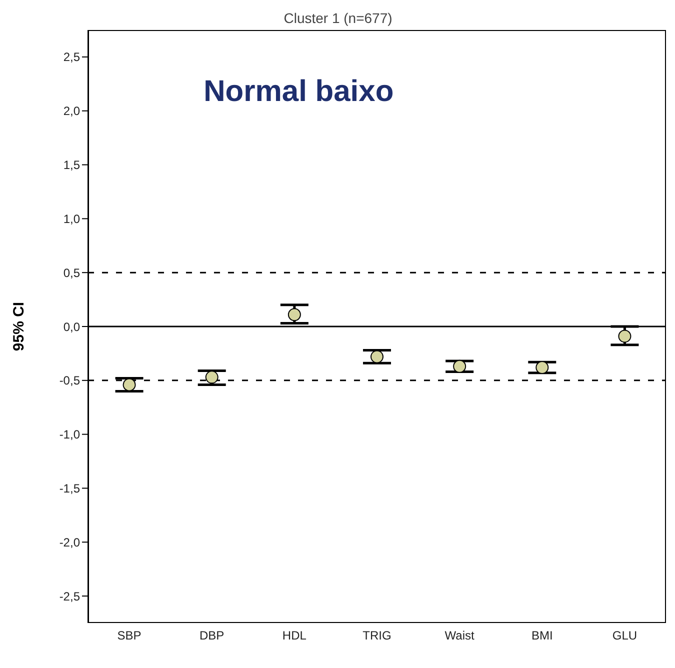  Describe the element at coordinates (71, 327) in the screenshot. I see `y-tick-label: 0,0` at that location.